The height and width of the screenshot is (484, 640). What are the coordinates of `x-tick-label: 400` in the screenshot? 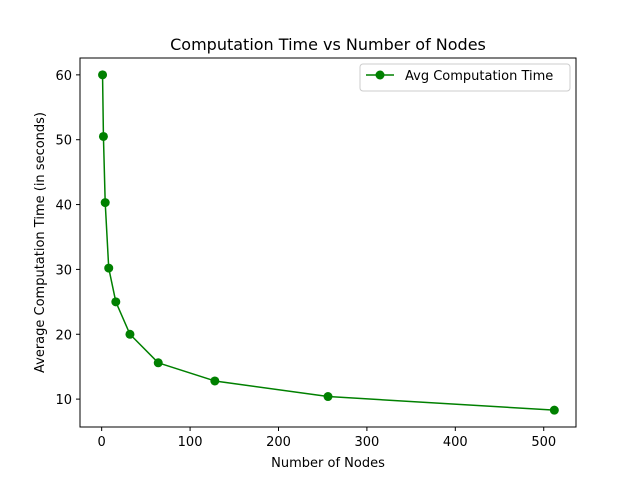 It's located at (455, 442).